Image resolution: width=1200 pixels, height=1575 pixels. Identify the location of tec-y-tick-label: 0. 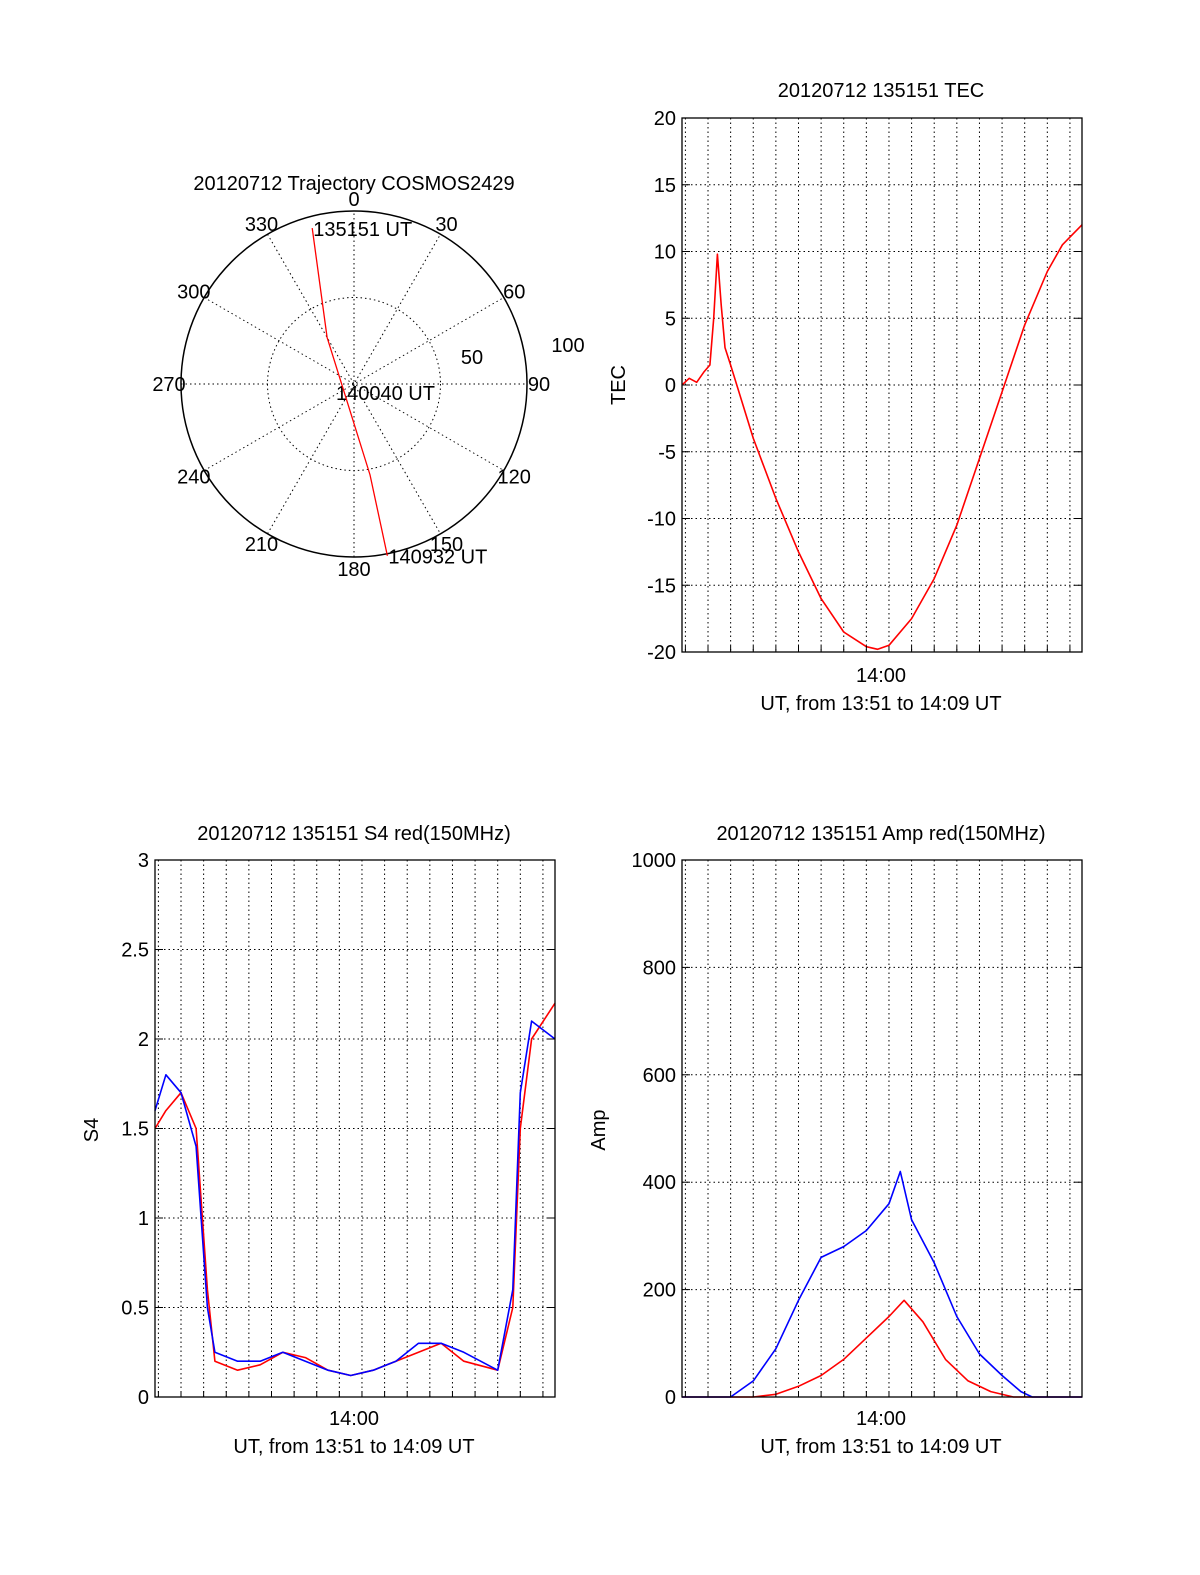
(670, 386).